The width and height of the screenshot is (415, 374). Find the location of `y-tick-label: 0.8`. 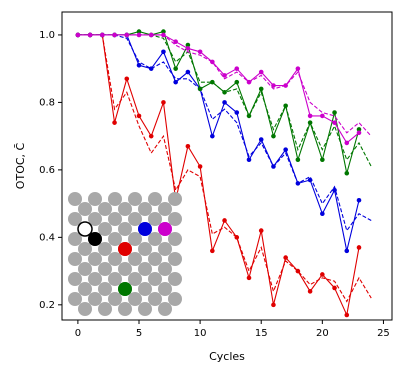

y-tick-label: 0.8 is located at coordinates (47, 102).